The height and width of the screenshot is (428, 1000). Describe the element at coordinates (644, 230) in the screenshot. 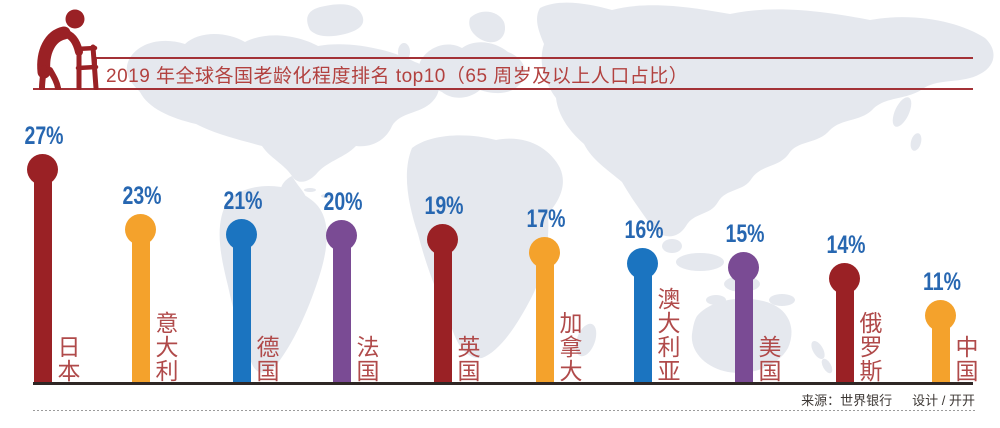

I see `value-label: 16%` at that location.